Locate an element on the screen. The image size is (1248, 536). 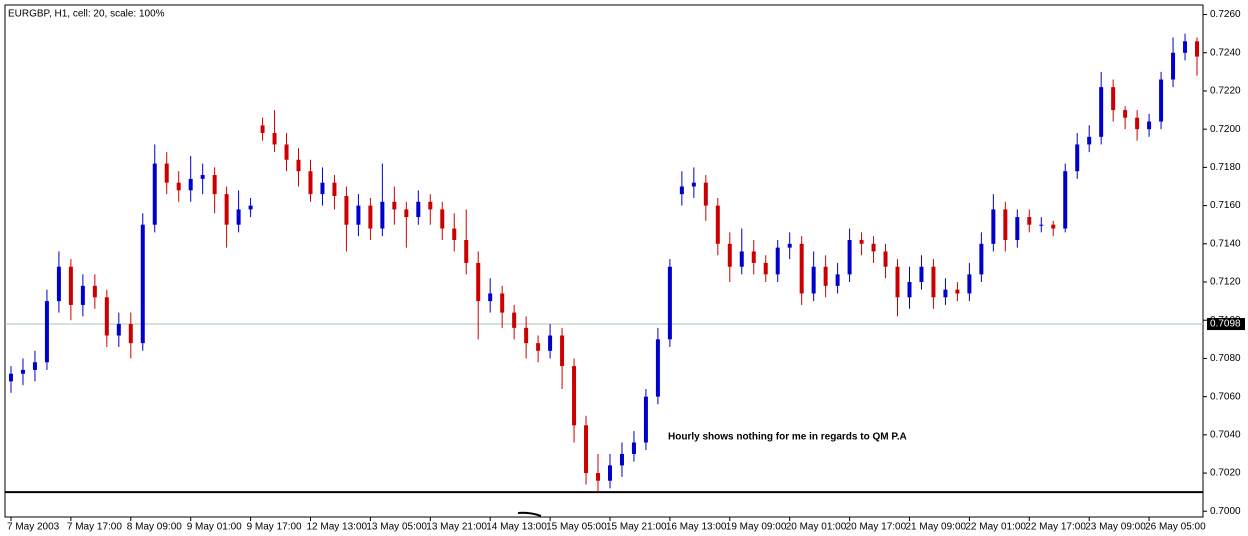
current-price-label: 0.7098 is located at coordinates (1225, 324).